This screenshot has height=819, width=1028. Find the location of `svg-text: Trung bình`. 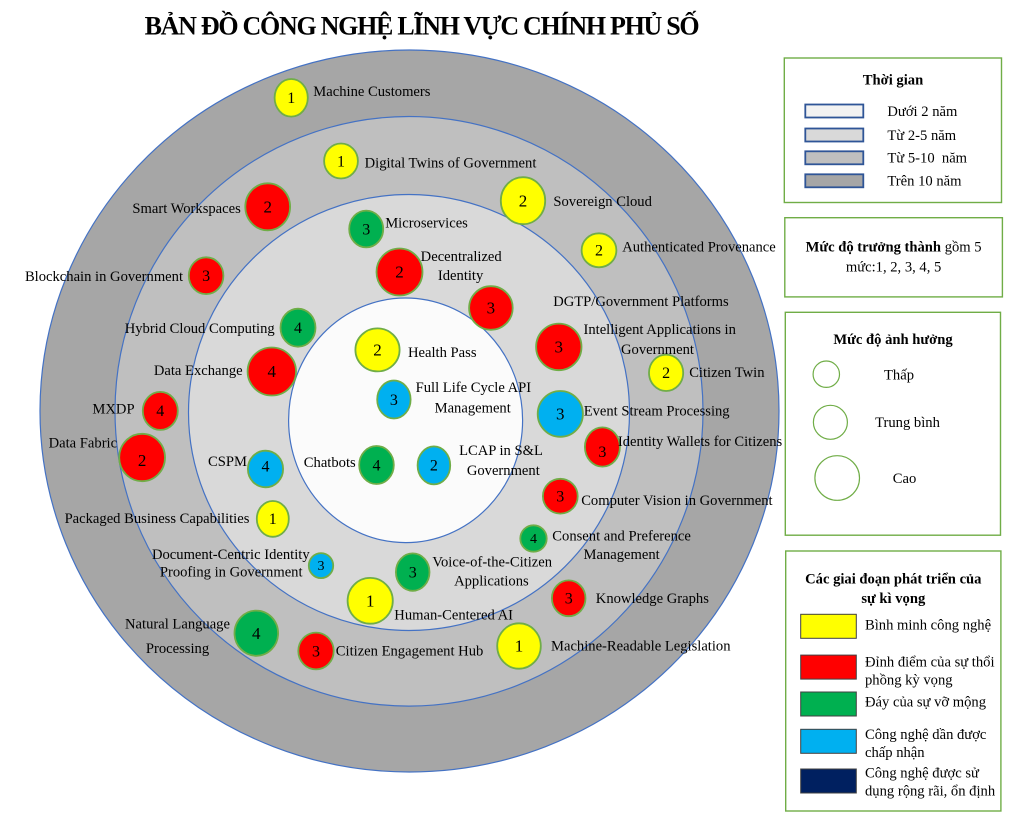

svg-text: Trung bình is located at coordinates (907, 423).